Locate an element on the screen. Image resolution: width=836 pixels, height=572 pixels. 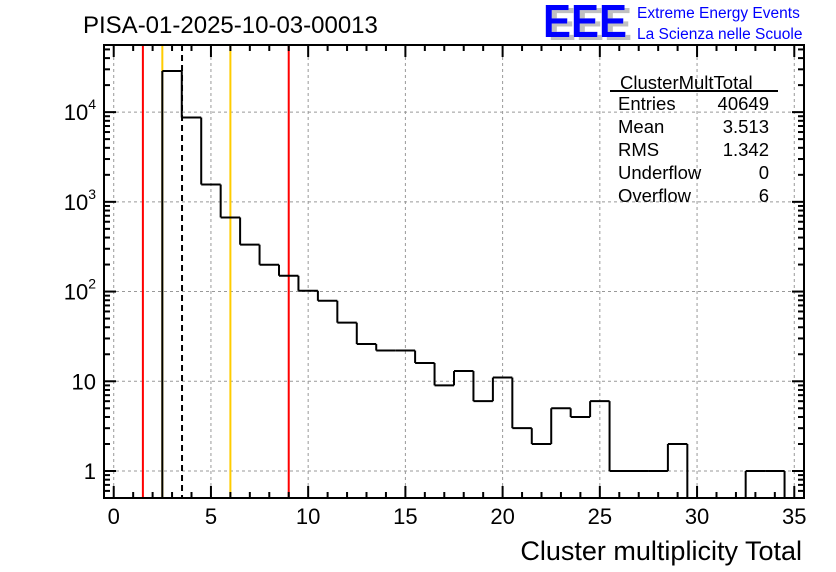
y-tick-label: 1 is located at coordinates (90, 471).